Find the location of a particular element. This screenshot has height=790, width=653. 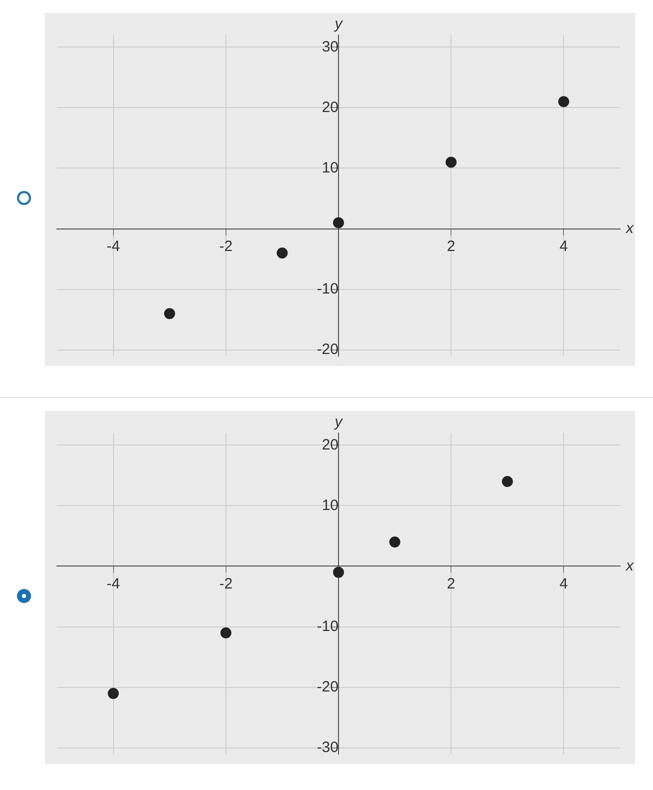

y-tick-label: 30 is located at coordinates (330, 47).